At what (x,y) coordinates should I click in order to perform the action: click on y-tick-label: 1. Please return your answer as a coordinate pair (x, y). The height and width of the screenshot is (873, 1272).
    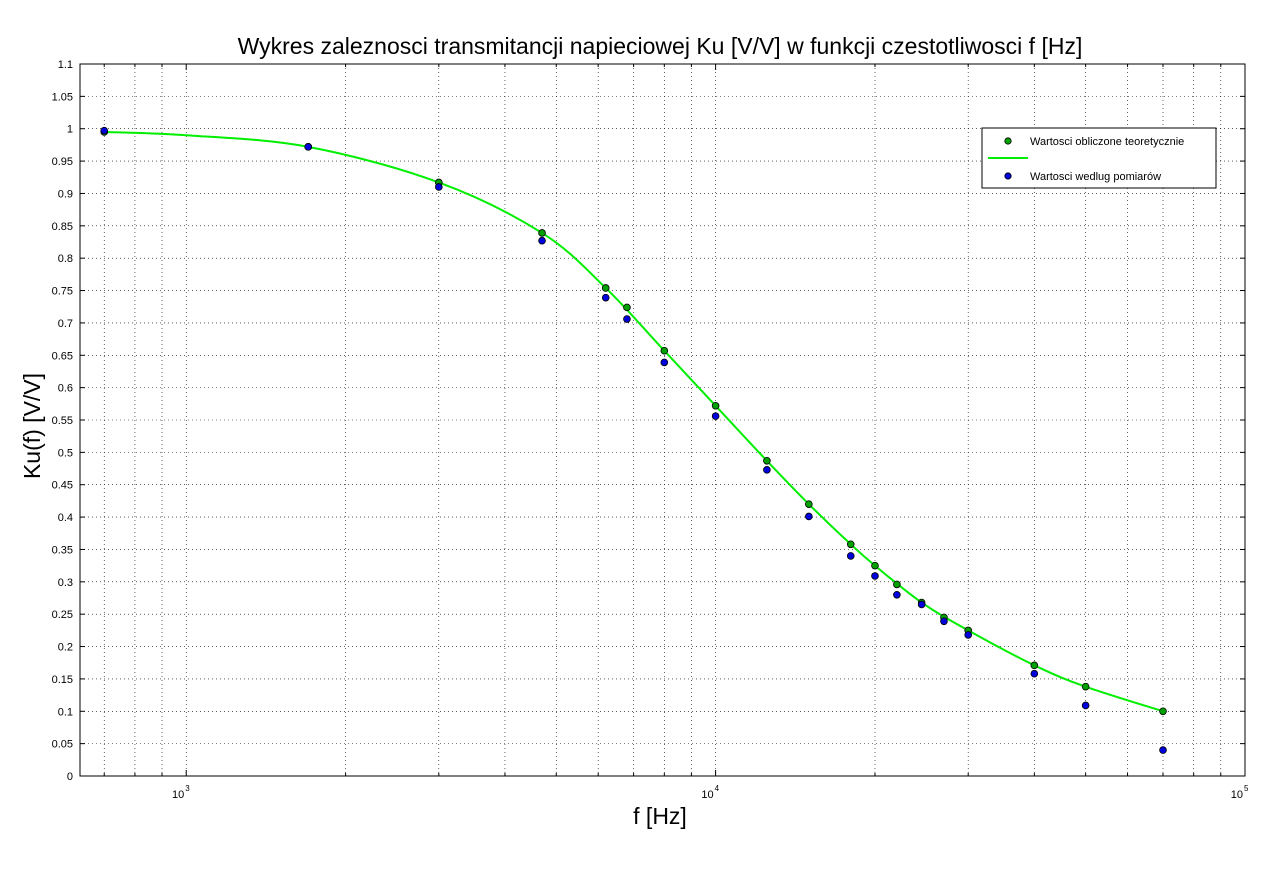
    Looking at the image, I should click on (70, 130).